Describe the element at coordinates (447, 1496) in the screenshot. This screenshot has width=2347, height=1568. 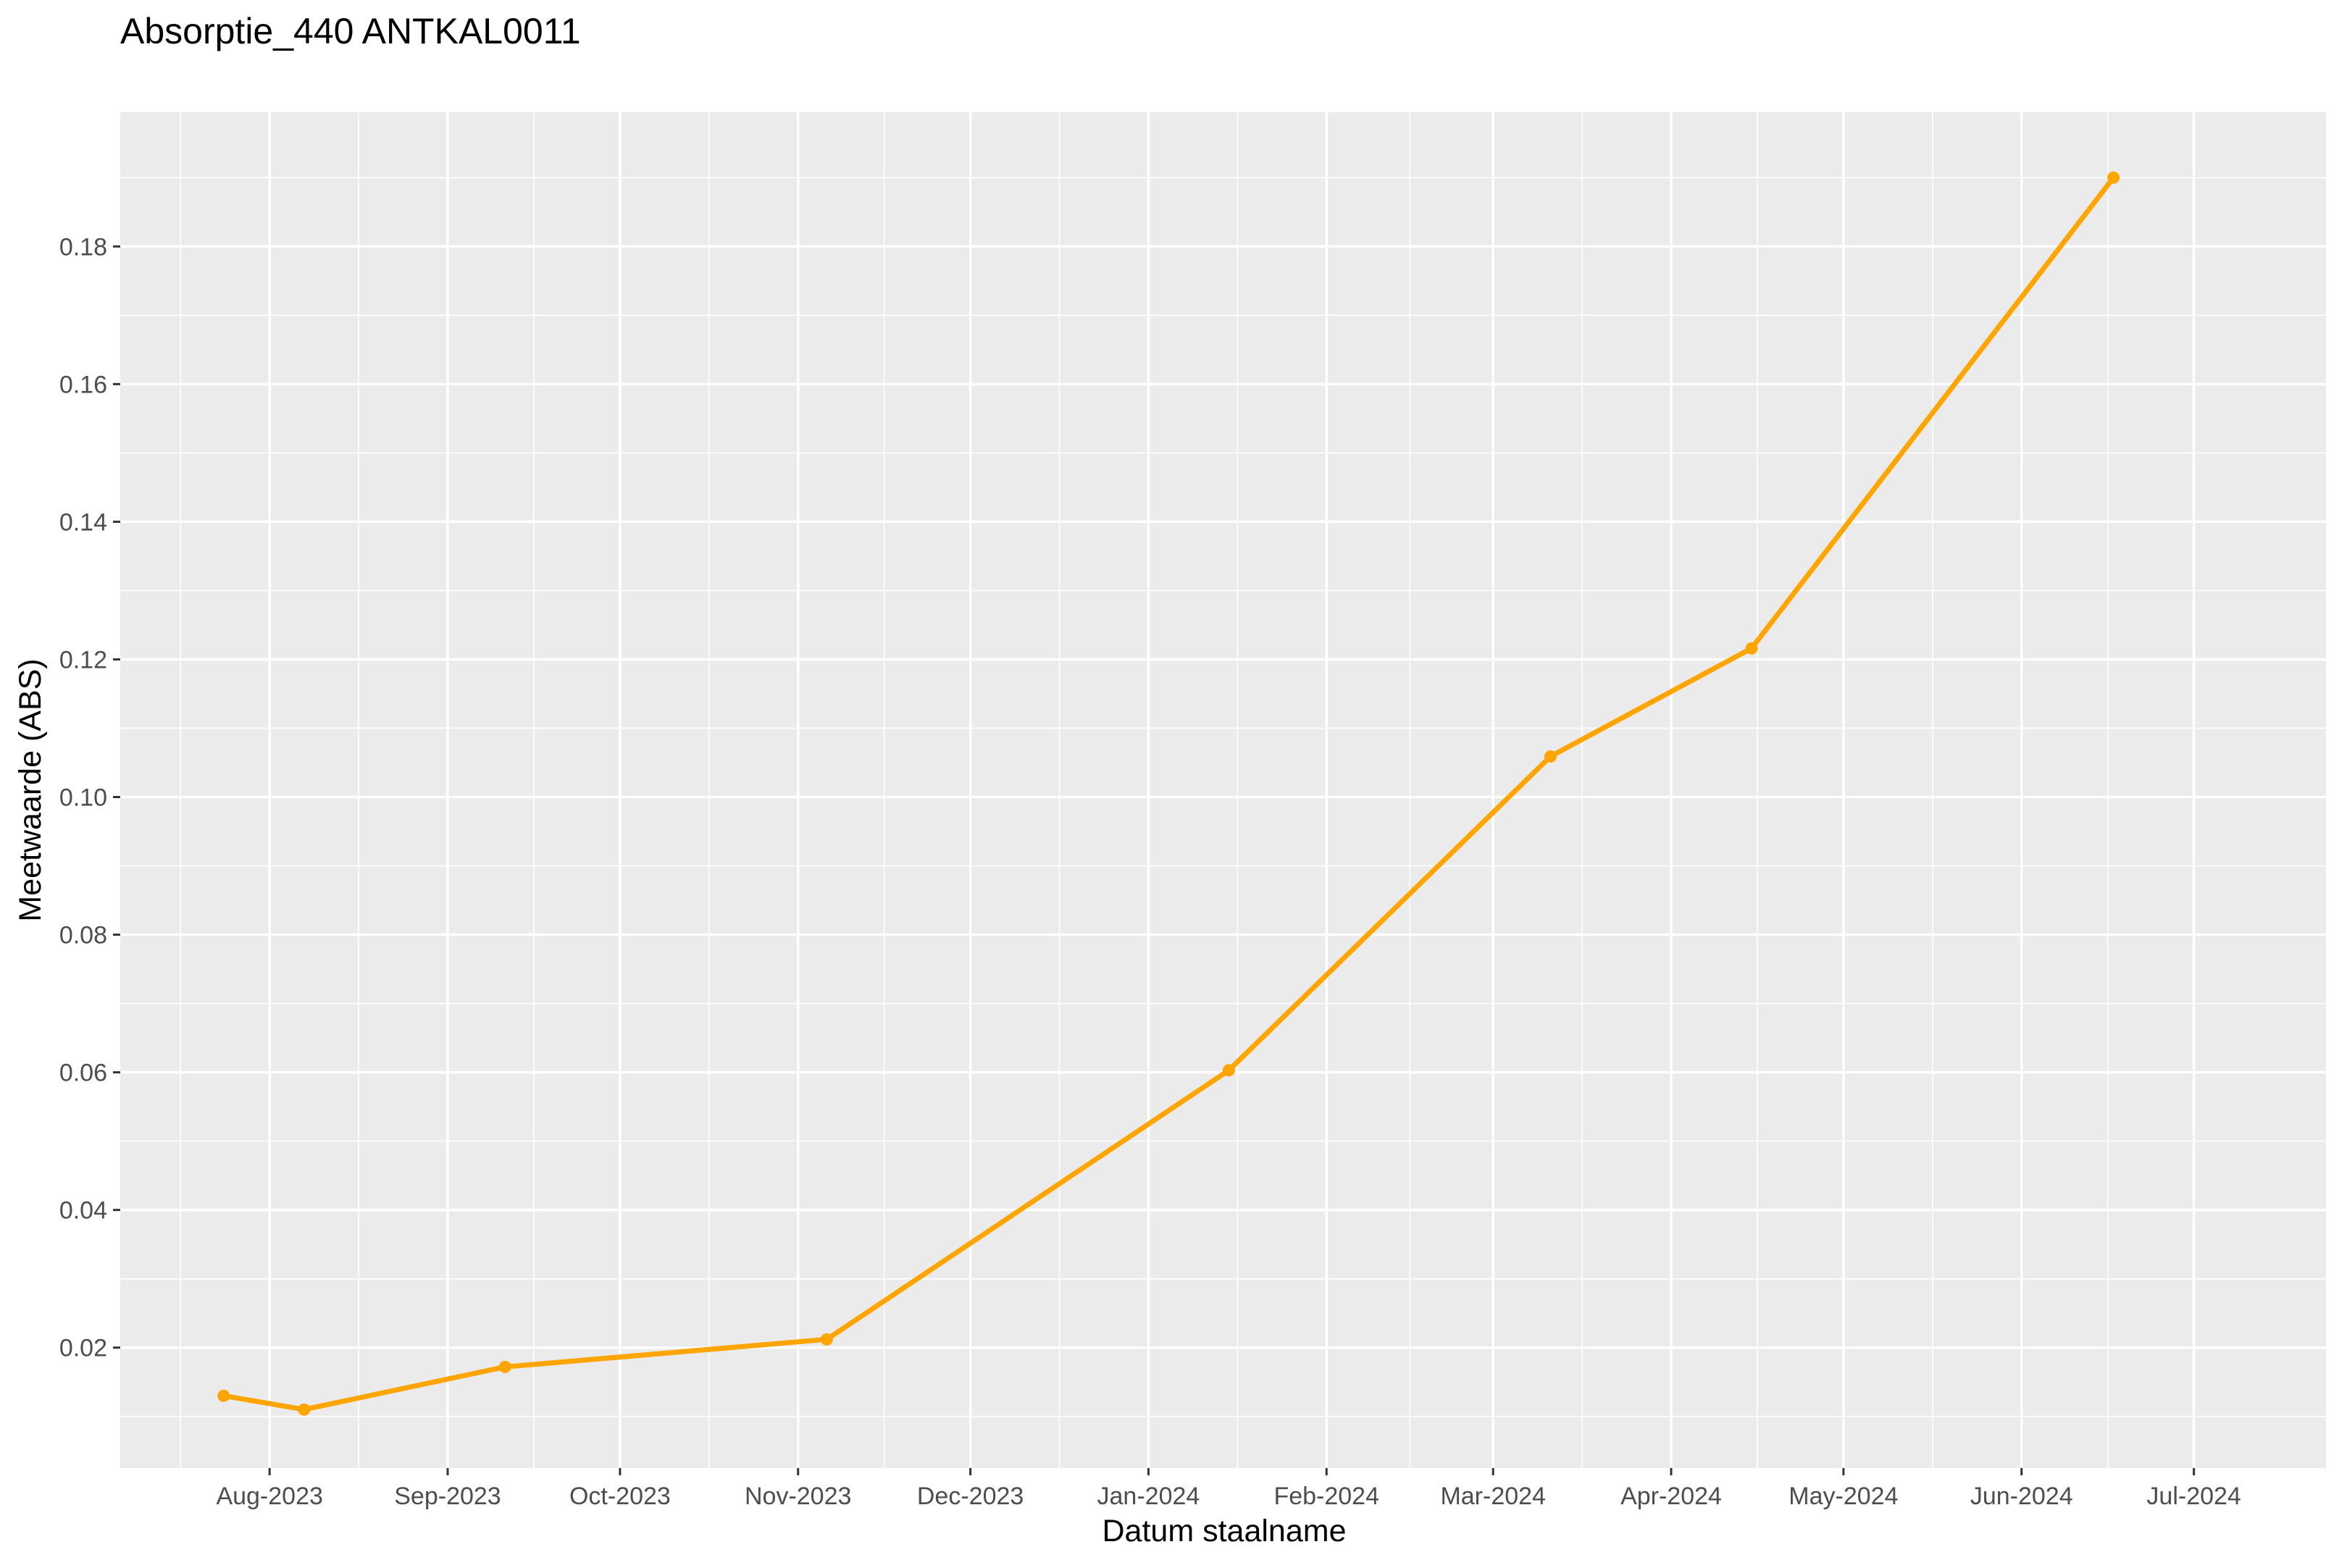
I see `x-tick-label: Sep-2023` at that location.